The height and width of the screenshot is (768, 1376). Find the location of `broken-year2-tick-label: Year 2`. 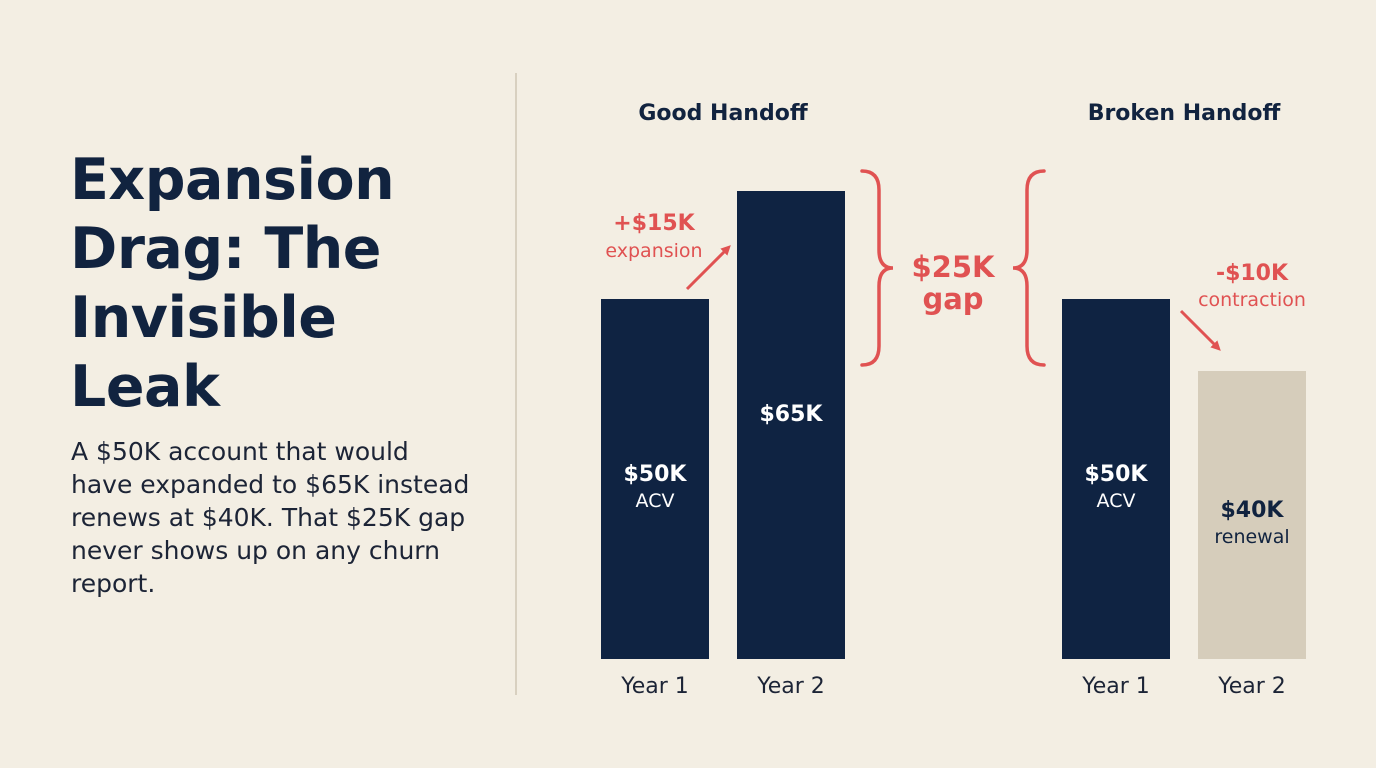

broken-year2-tick-label: Year 2 is located at coordinates (1251, 686).